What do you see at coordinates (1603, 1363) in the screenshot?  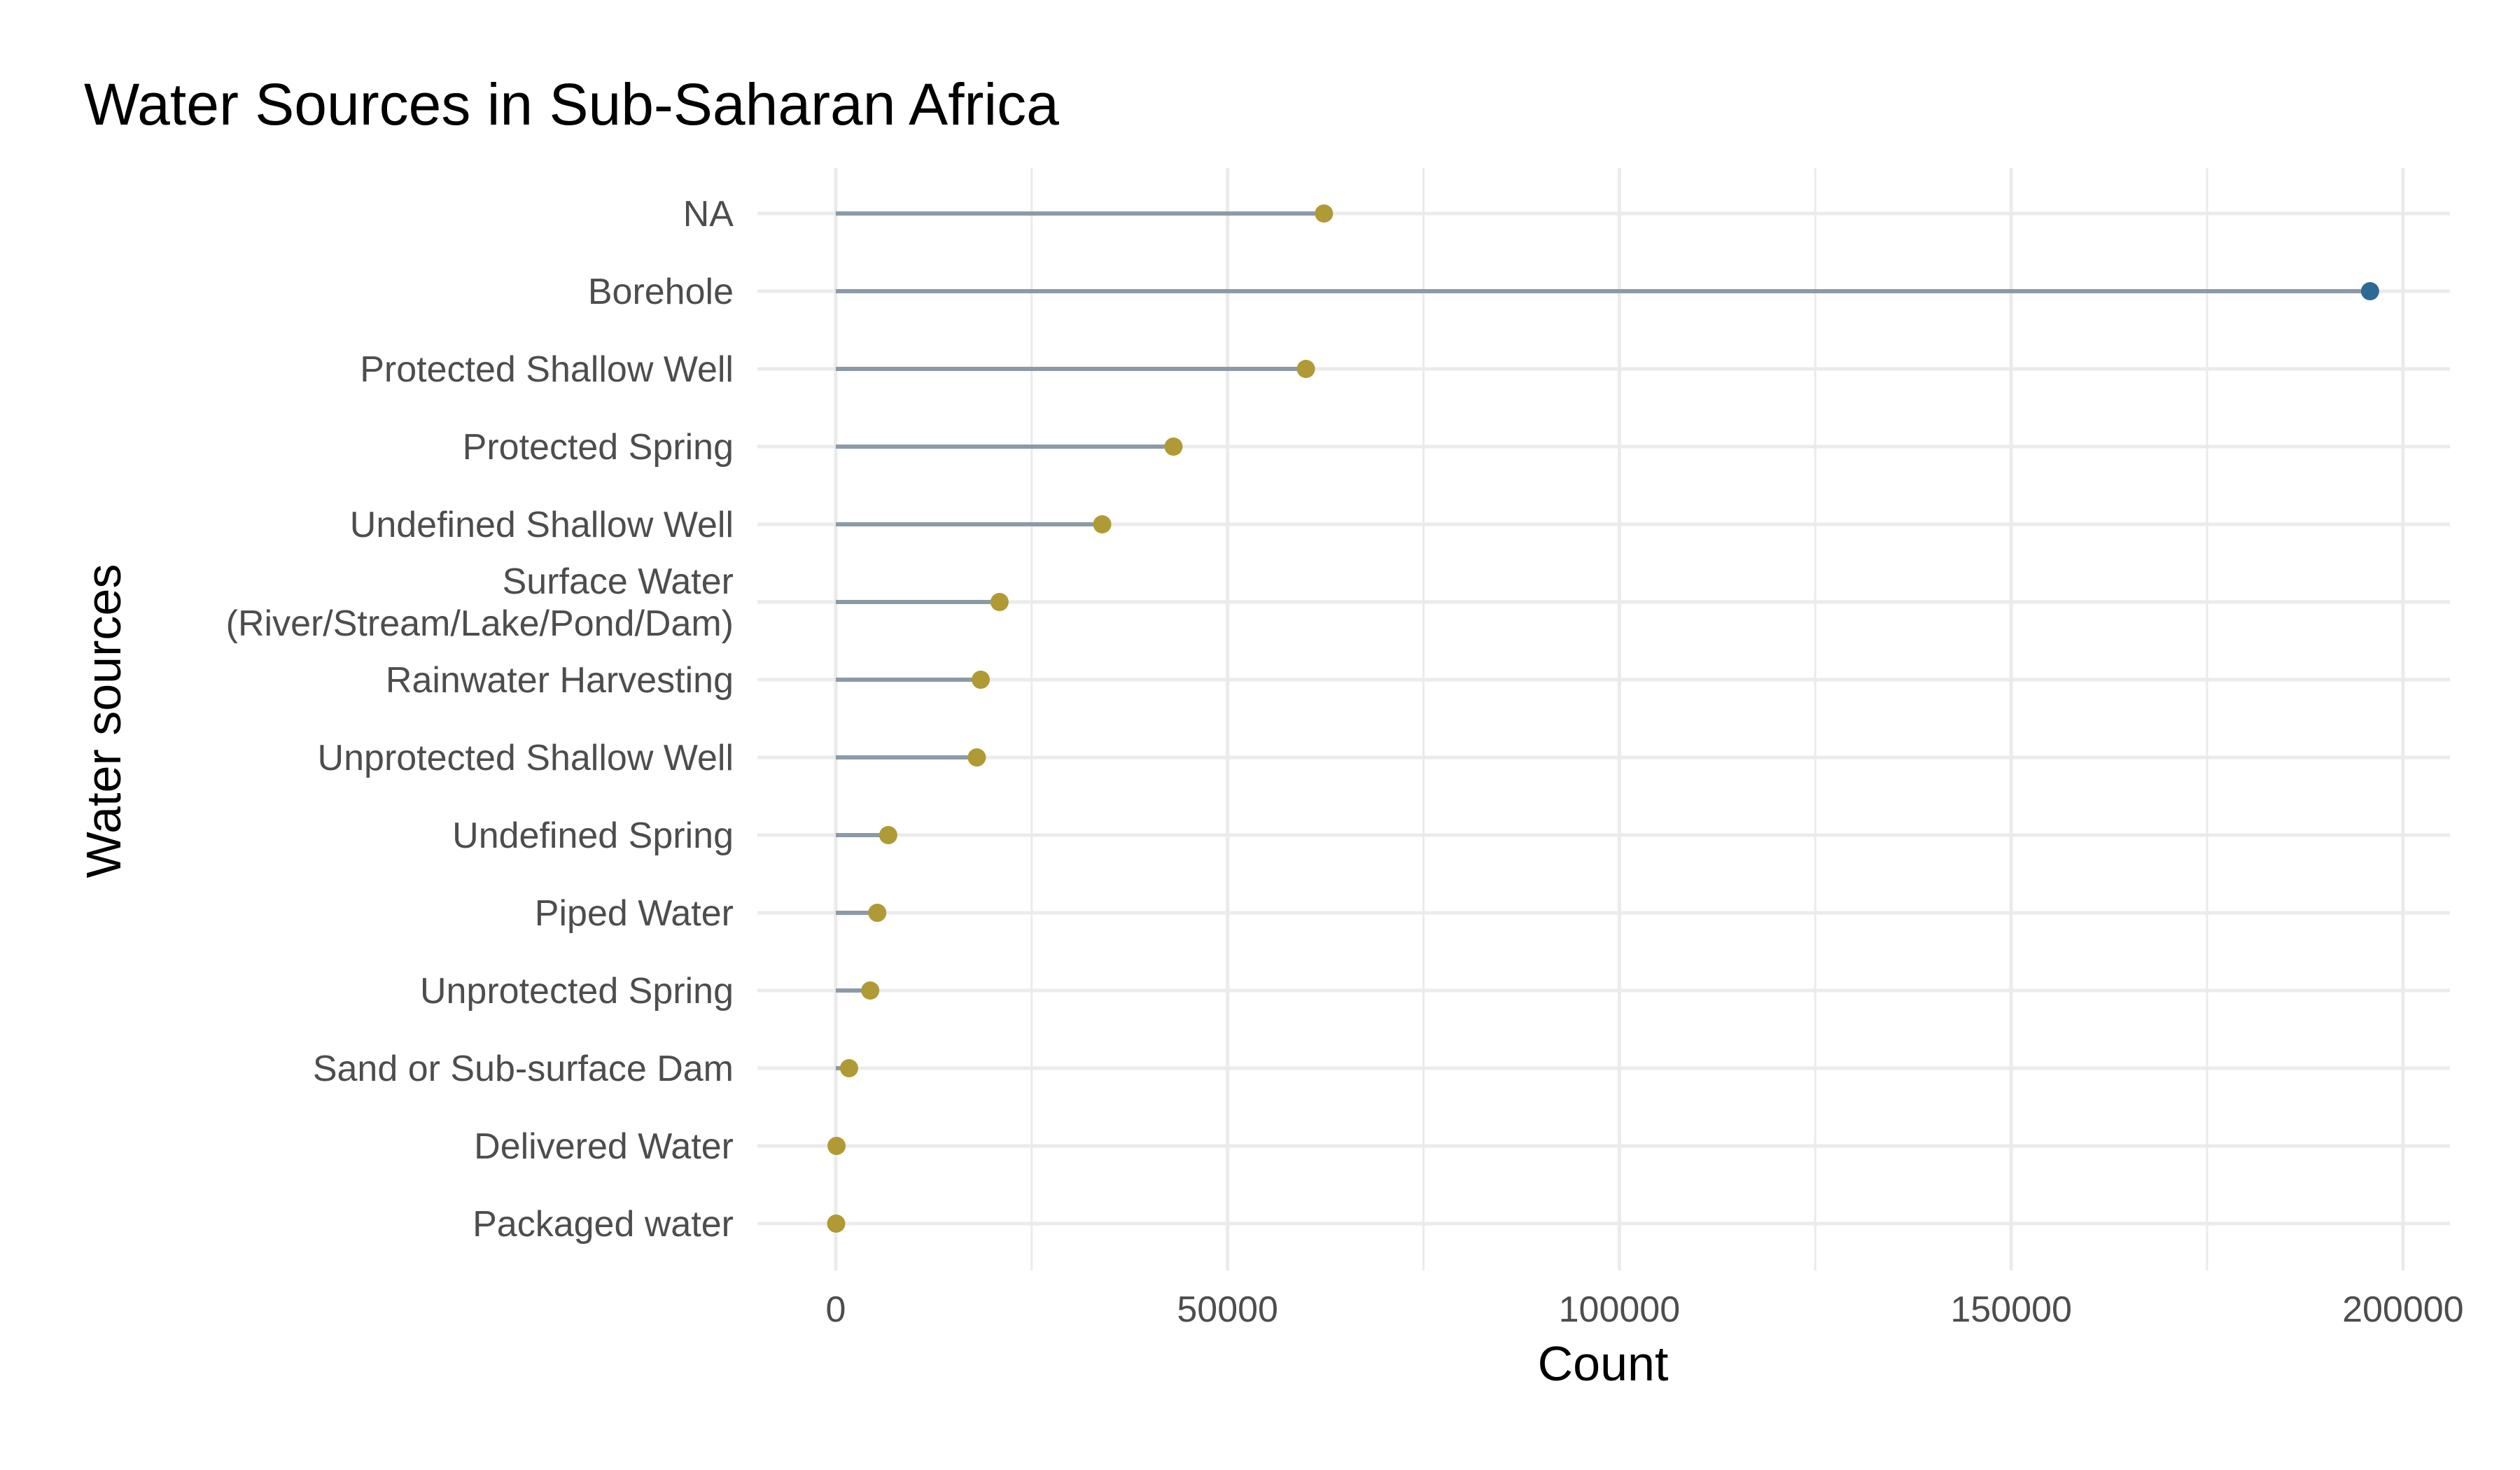 I see `x-axis-title: Count` at bounding box center [1603, 1363].